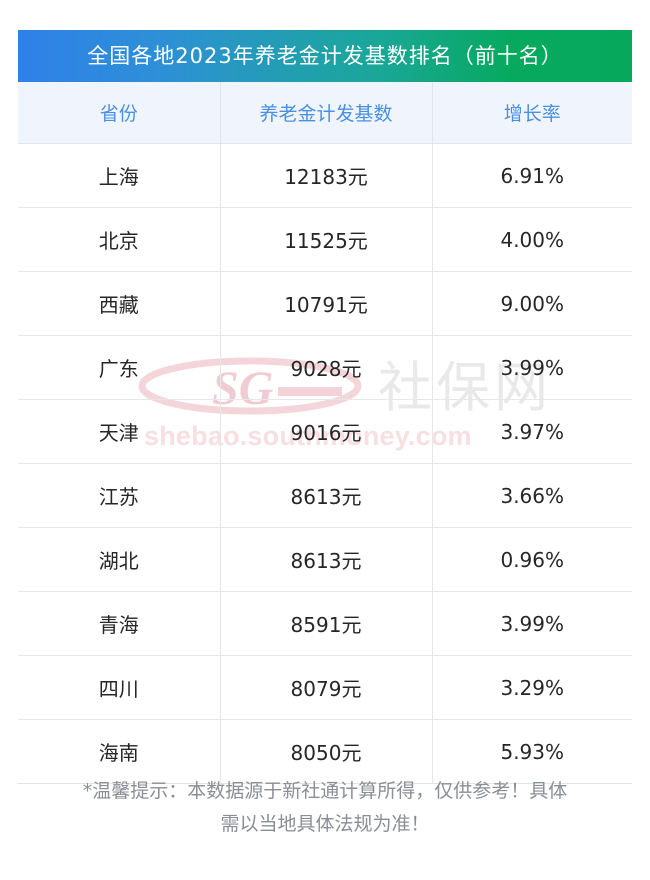 The image size is (650, 880). What do you see at coordinates (532, 431) in the screenshot?
I see `cell-growth: 3.97%` at bounding box center [532, 431].